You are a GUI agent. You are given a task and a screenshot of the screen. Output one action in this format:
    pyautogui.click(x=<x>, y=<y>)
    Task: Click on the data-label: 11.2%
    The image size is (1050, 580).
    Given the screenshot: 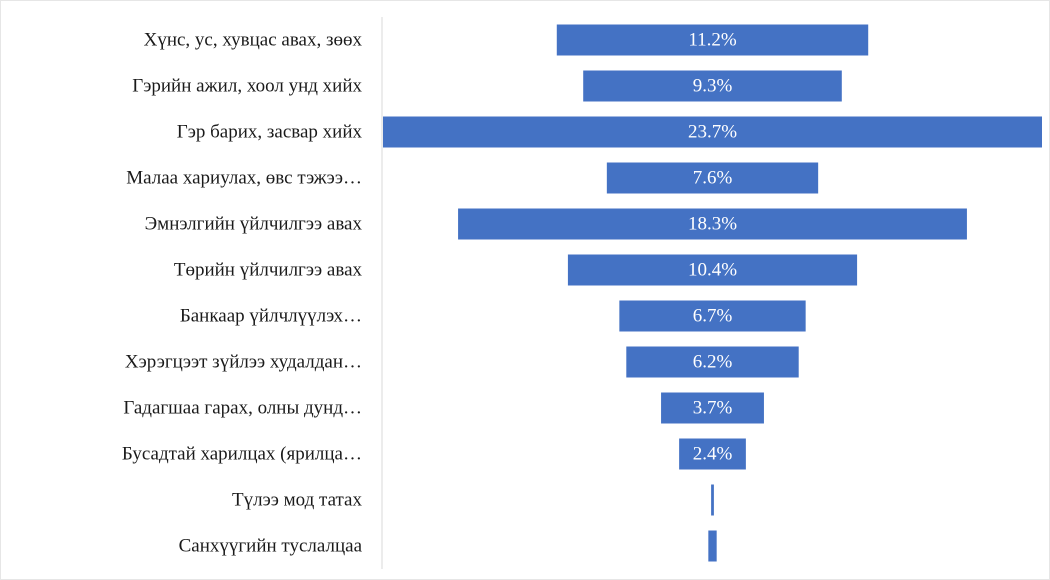 What is the action you would take?
    pyautogui.click(x=712, y=40)
    